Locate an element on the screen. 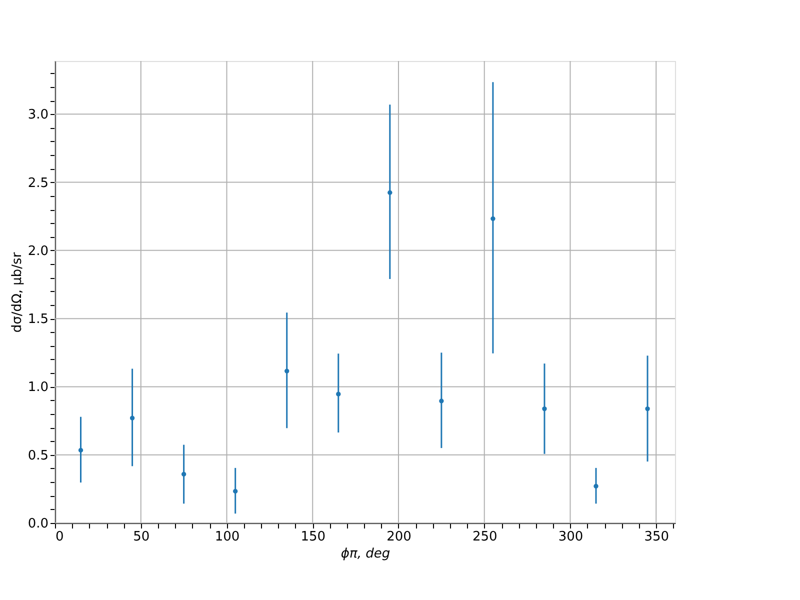 The image size is (800, 600). x-tick-label: 350 is located at coordinates (657, 537).